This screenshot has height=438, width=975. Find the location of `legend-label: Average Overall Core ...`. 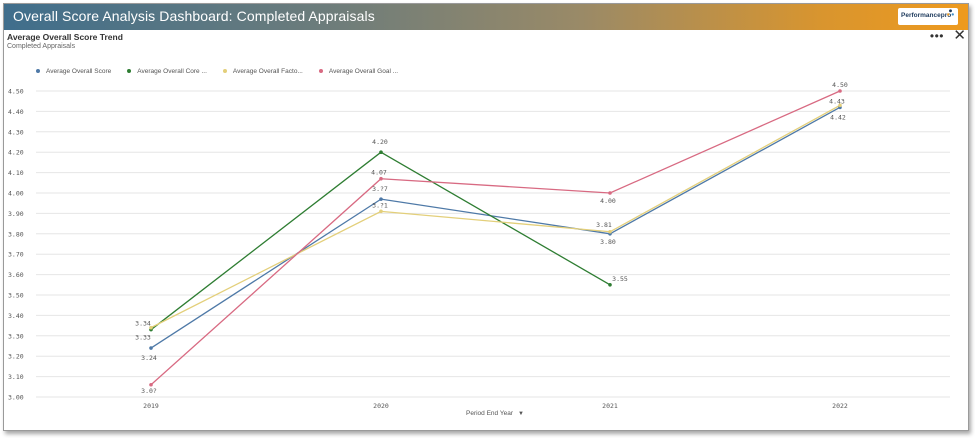

legend-label: Average Overall Core ... is located at coordinates (172, 71).